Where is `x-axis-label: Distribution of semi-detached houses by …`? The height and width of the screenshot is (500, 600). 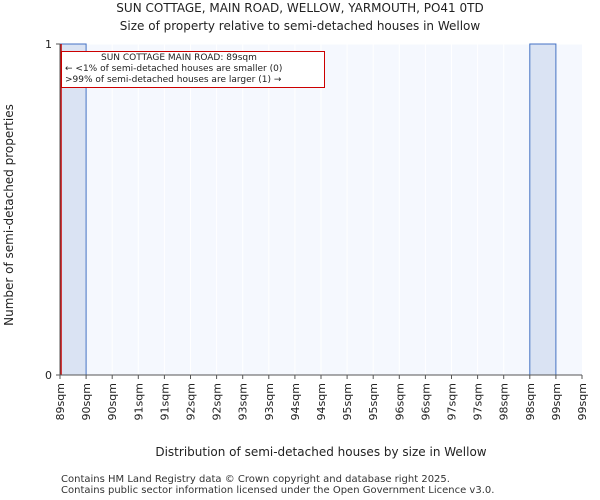 x-axis-label: Distribution of semi-detached houses by … is located at coordinates (321, 452).